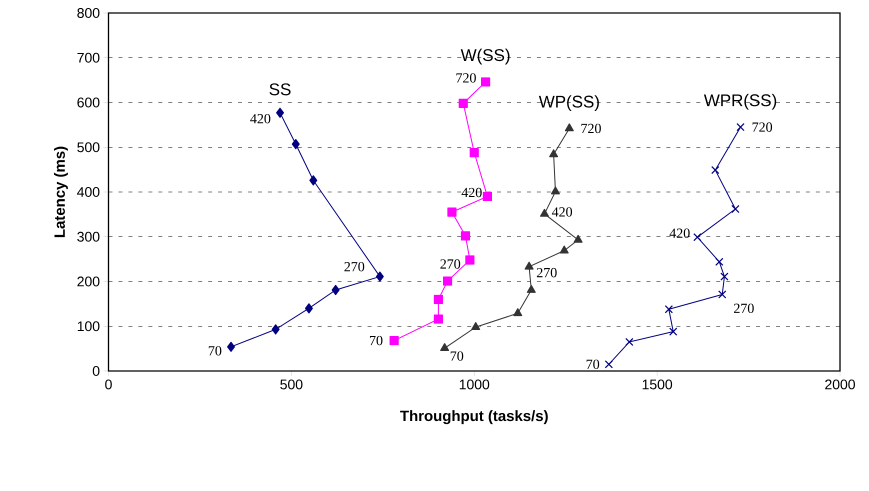  I want to click on x-tick-label: 1000, so click(475, 384).